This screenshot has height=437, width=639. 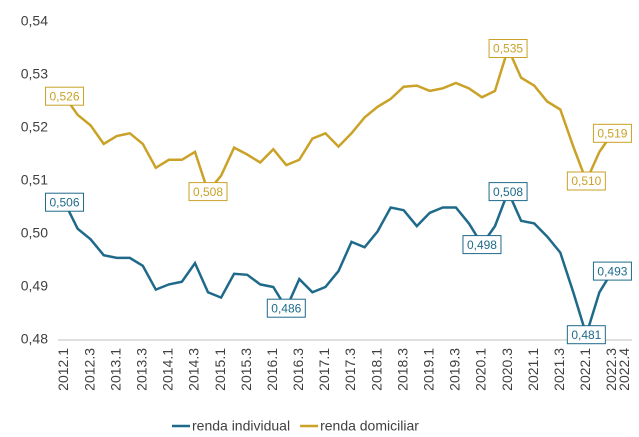 What do you see at coordinates (194, 369) in the screenshot?
I see `x-tick-label: 2014.3` at bounding box center [194, 369].